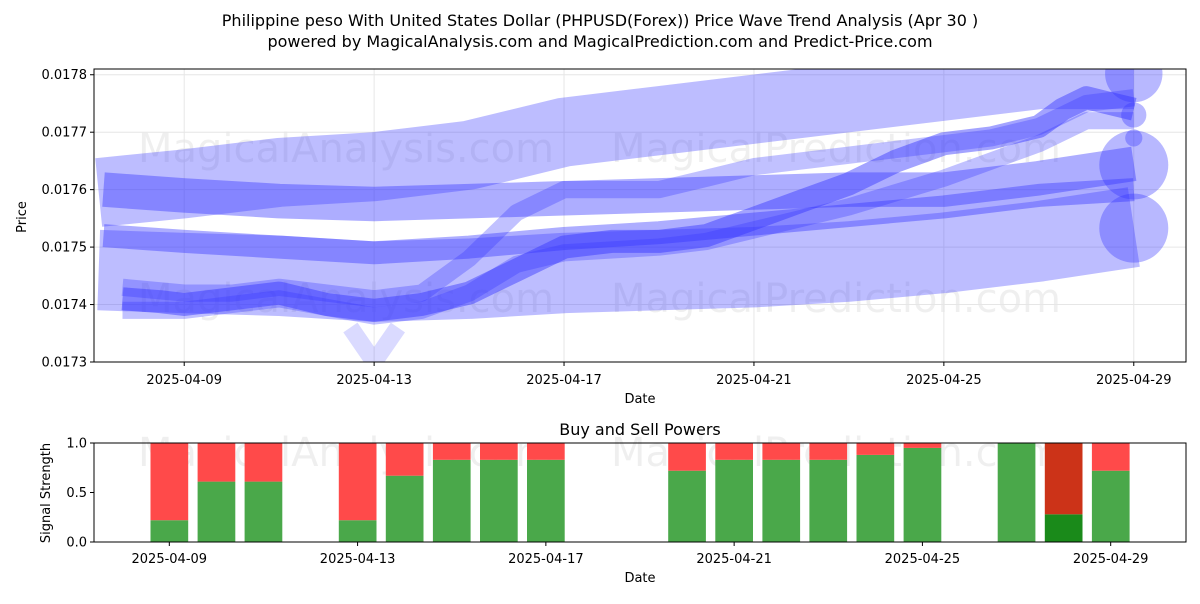 This screenshot has height=604, width=1200. What do you see at coordinates (640, 429) in the screenshot?
I see `power-chart-title: Buy and Sell Powers` at bounding box center [640, 429].